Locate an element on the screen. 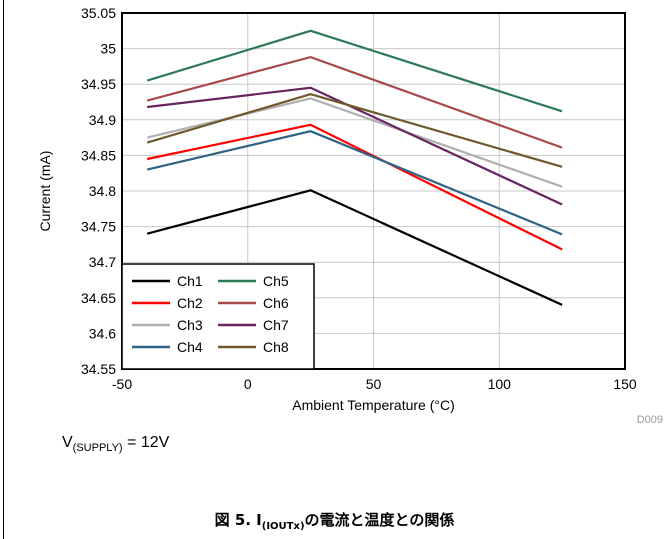 The height and width of the screenshot is (539, 669). x-tick-label: -50 is located at coordinates (122, 384).